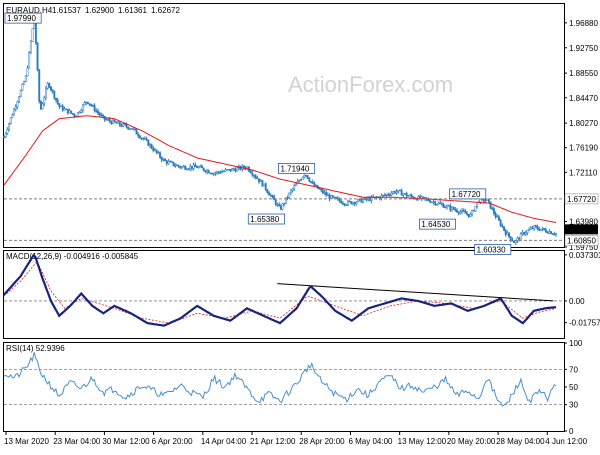 This screenshot has width=600, height=455. What do you see at coordinates (370, 441) in the screenshot?
I see `x-tick-label: 6 May 04:00` at bounding box center [370, 441].